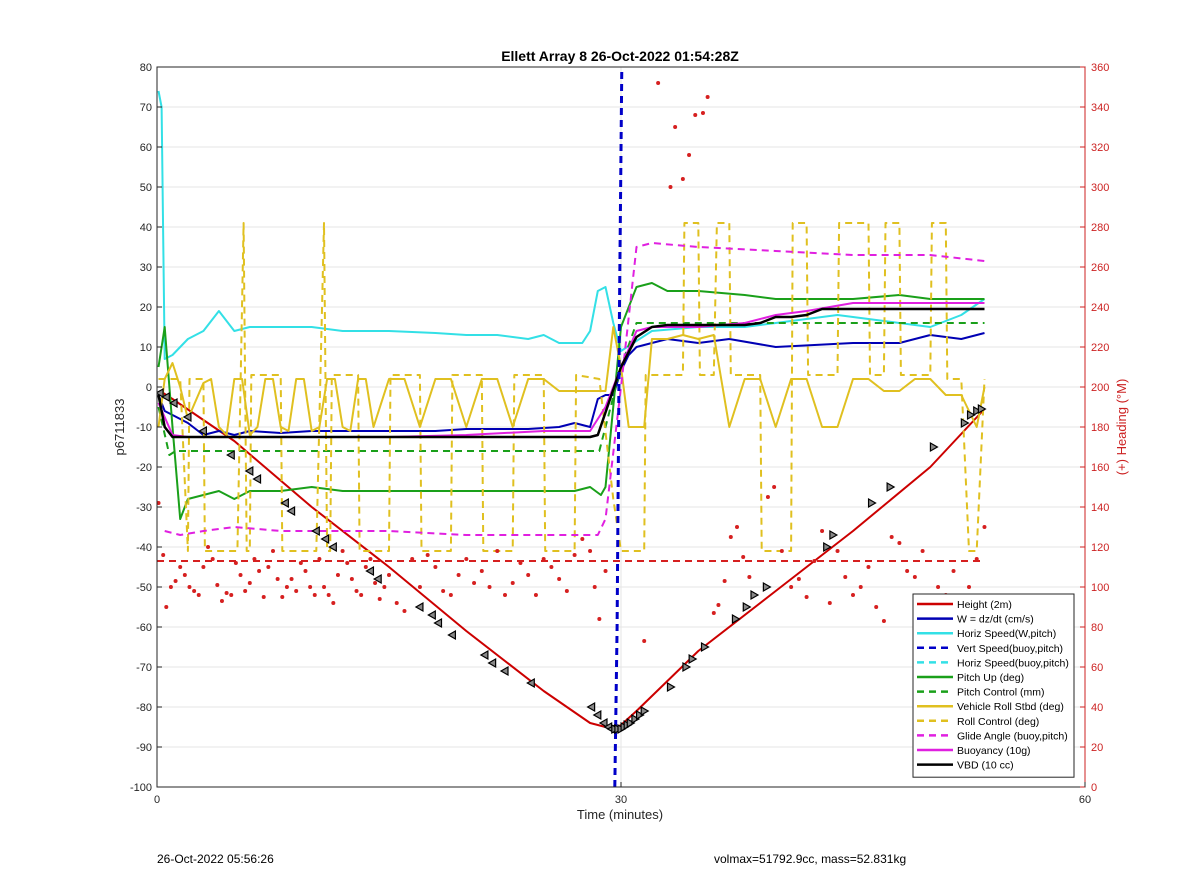  I want to click on legend-label: Glide Angle (buoy,pitch), so click(1012, 736).